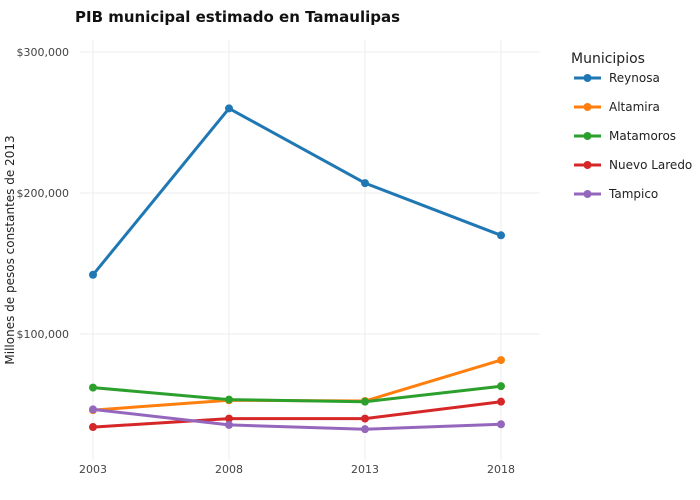 The height and width of the screenshot is (500, 700). What do you see at coordinates (93, 469) in the screenshot?
I see `x-tick-label: 2003` at bounding box center [93, 469].